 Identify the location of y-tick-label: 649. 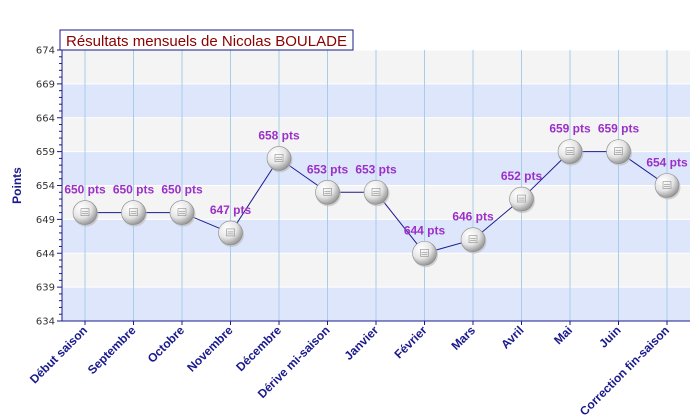
(45, 220).